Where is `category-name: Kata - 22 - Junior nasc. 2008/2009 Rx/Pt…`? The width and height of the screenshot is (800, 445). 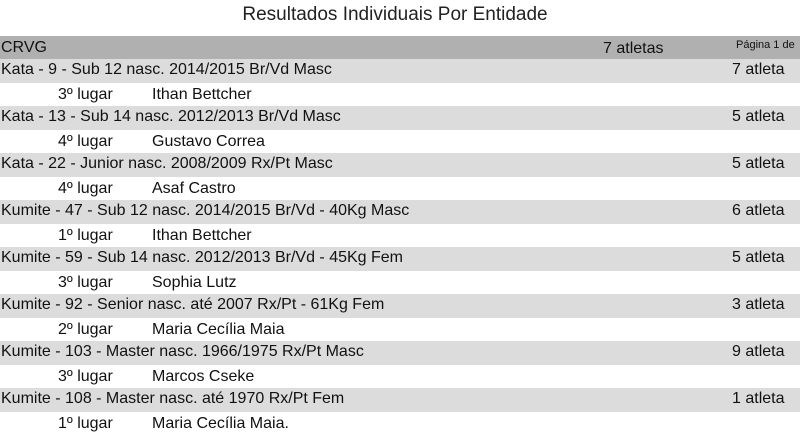
category-name: Kata - 22 - Junior nasc. 2008/2009 Rx/Pt… is located at coordinates (167, 163).